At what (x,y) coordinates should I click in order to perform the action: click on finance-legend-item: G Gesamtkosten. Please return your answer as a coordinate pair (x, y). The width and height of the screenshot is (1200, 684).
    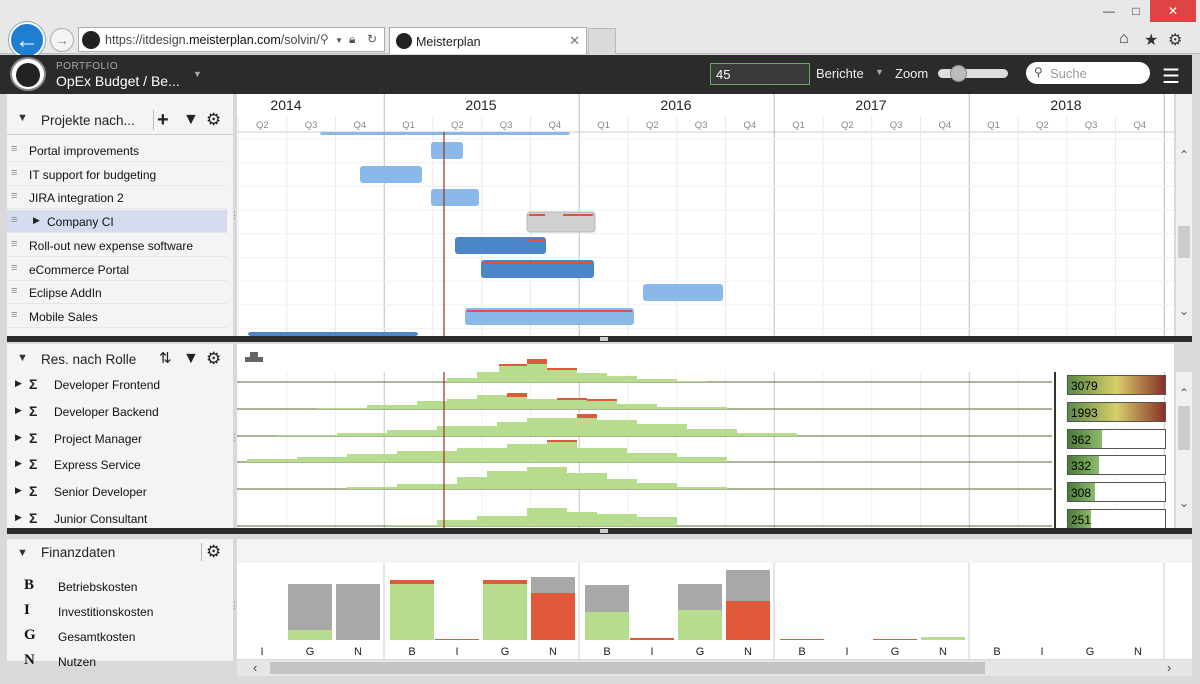
    Looking at the image, I should click on (115, 638).